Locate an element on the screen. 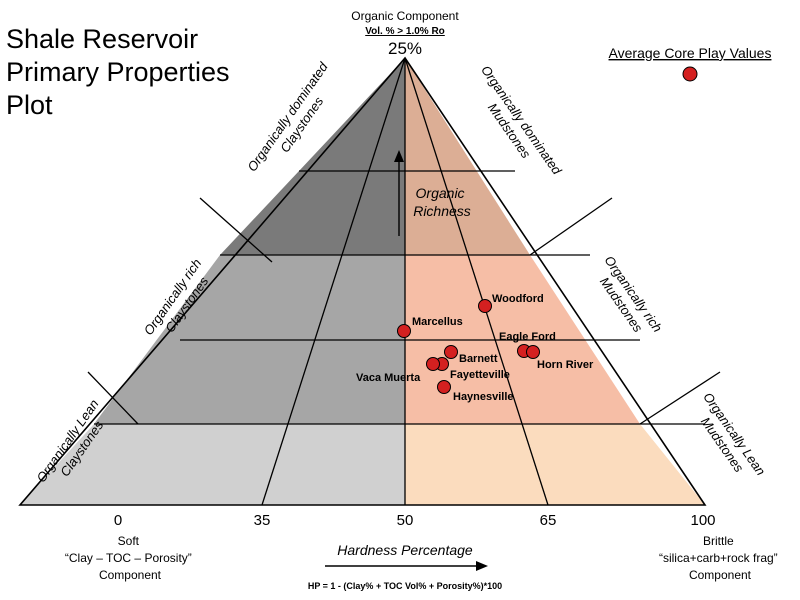 The image size is (800, 600). apex-component-label: Organic Component is located at coordinates (405, 16).